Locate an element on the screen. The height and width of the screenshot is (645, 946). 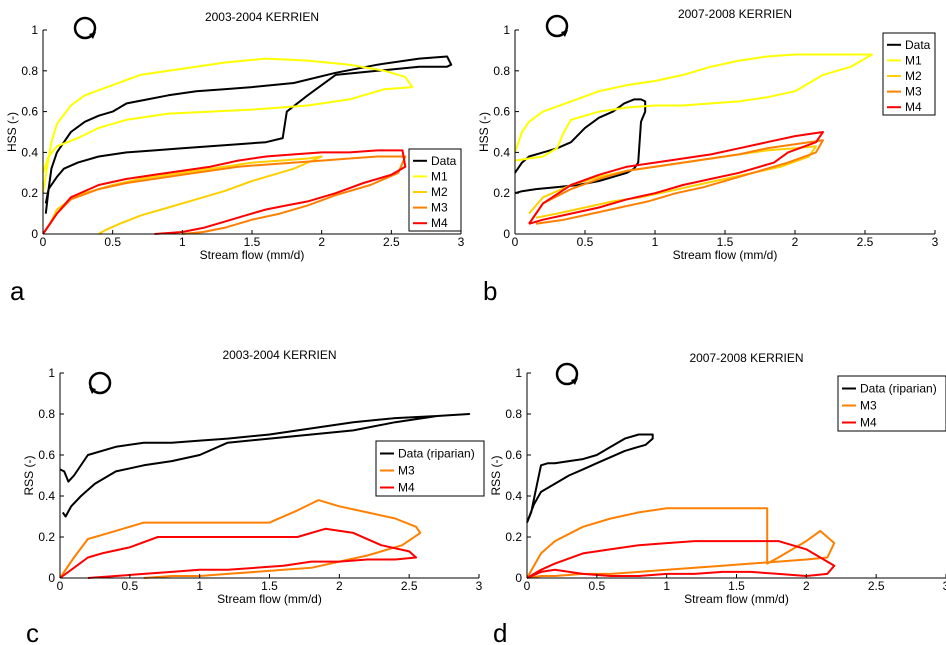
legend-label: M2 is located at coordinates (439, 192).